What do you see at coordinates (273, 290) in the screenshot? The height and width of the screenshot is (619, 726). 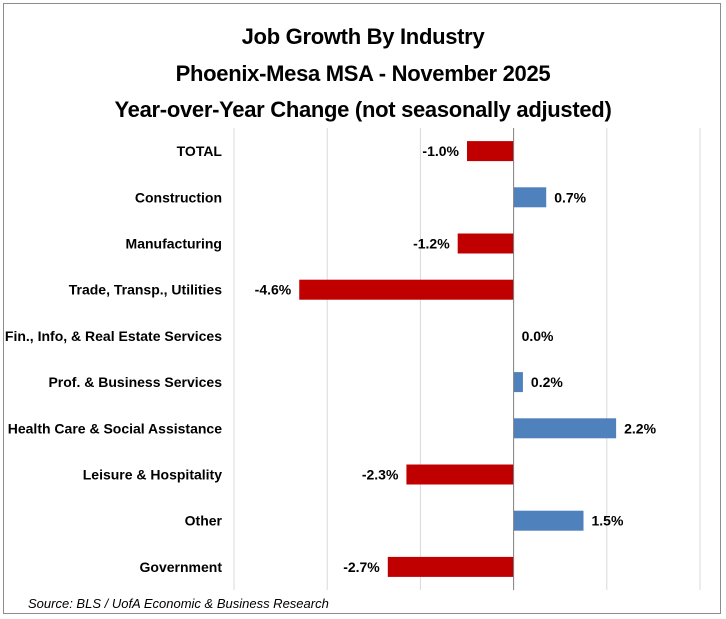 I see `data-label: -4.6%` at bounding box center [273, 290].